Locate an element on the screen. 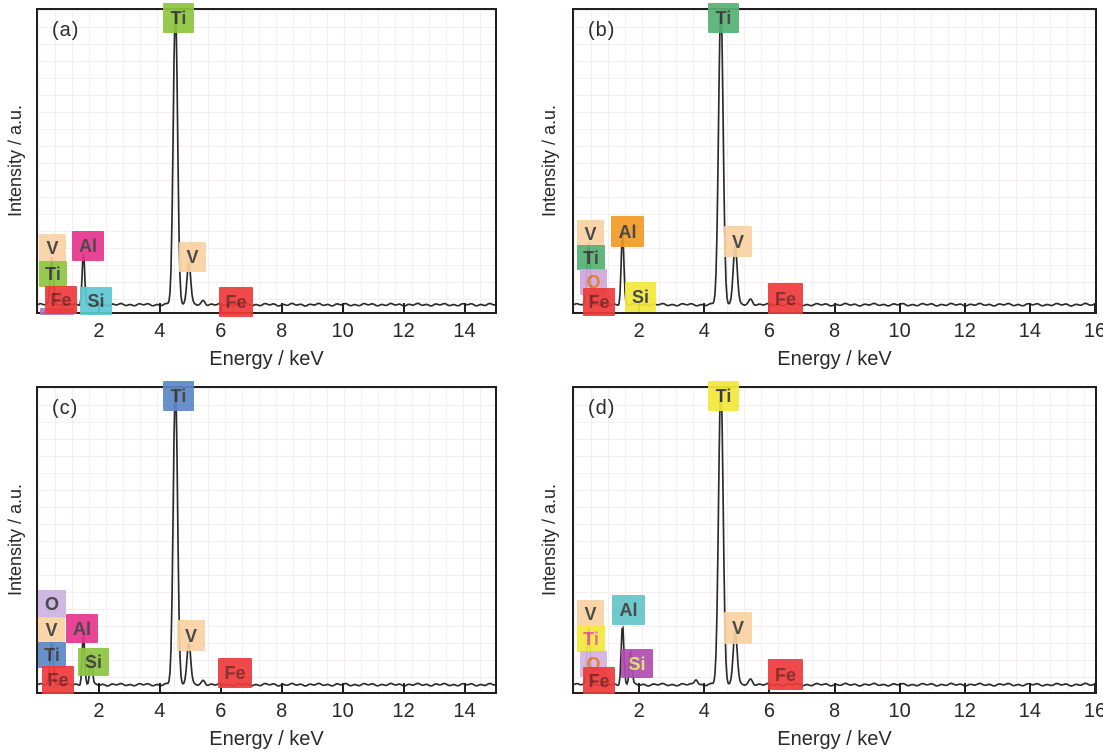  element-badge-o: O is located at coordinates (52, 604).